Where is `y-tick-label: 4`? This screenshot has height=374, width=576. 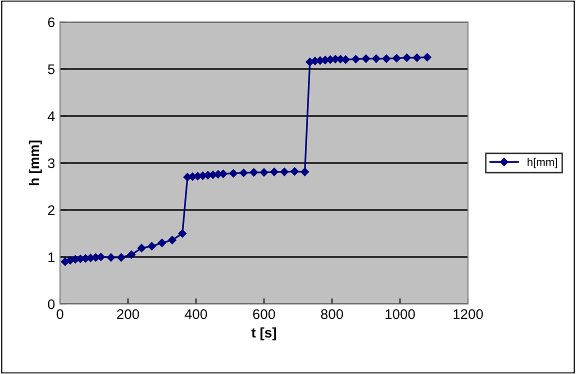
y-tick-label: 4 is located at coordinates (51, 116).